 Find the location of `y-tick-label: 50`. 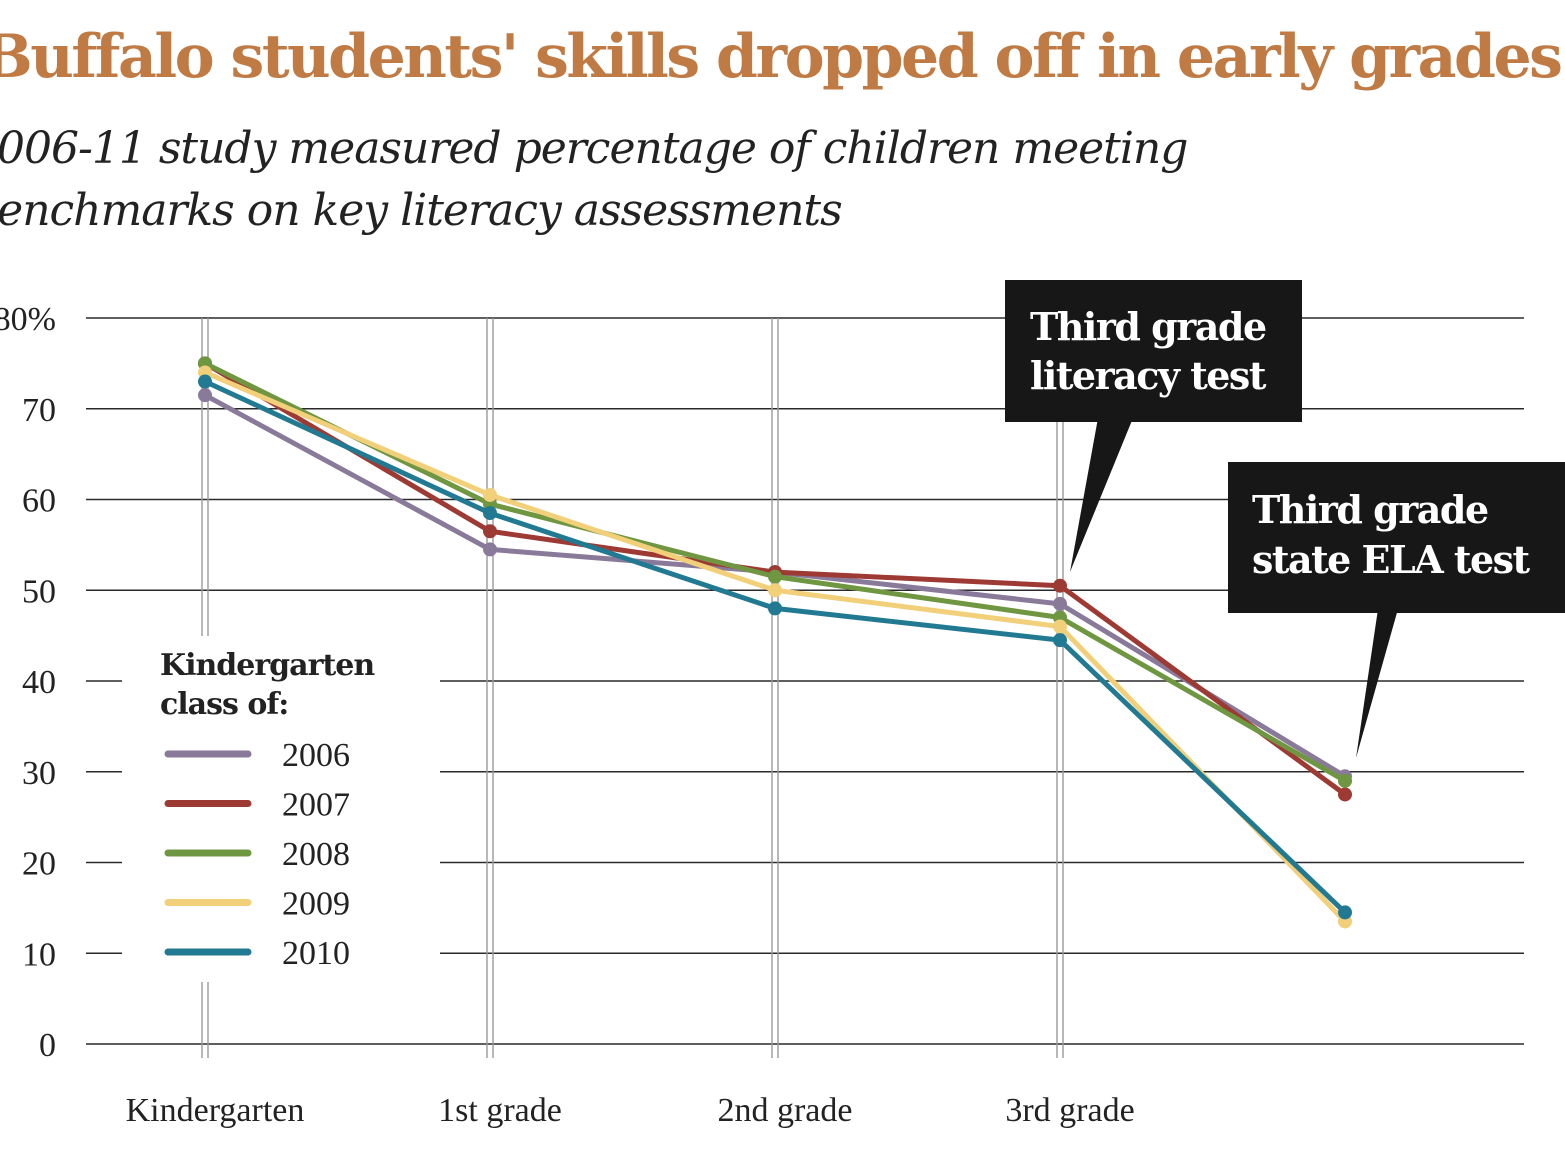

y-tick-label: 50 is located at coordinates (39, 591).